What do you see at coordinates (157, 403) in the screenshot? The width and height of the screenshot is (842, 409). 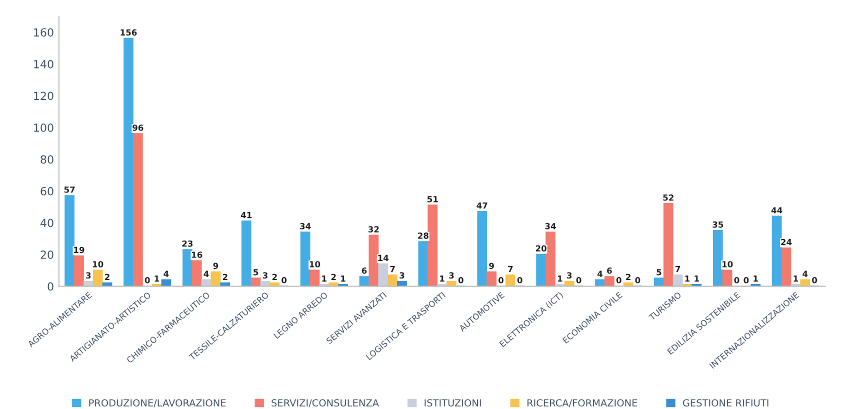 I see `legend-label: PRODUZIONE/LAVORAZIONE` at bounding box center [157, 403].